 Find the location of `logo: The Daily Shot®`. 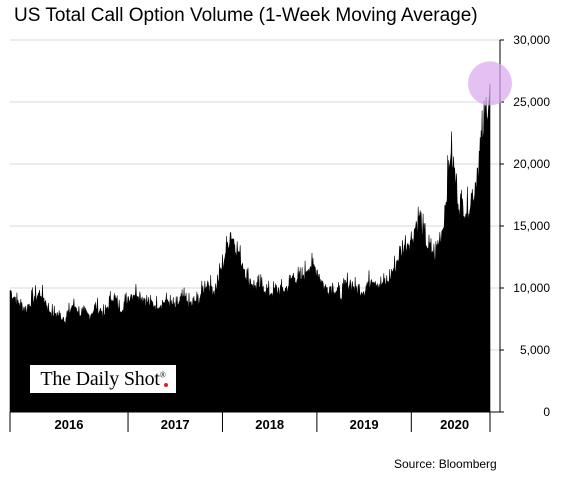

logo: The Daily Shot® is located at coordinates (103, 379).